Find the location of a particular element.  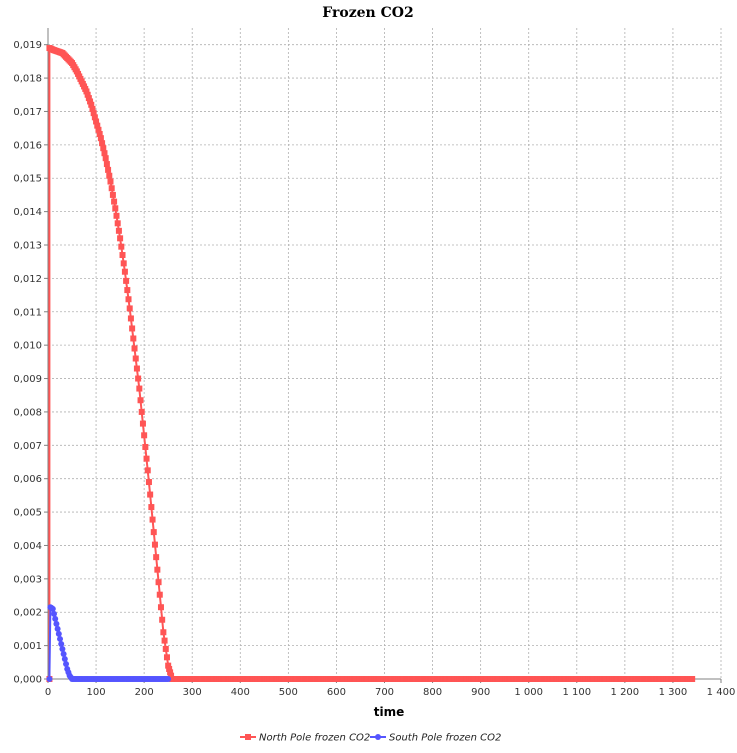

x-tick-label: 100 is located at coordinates (96, 692).